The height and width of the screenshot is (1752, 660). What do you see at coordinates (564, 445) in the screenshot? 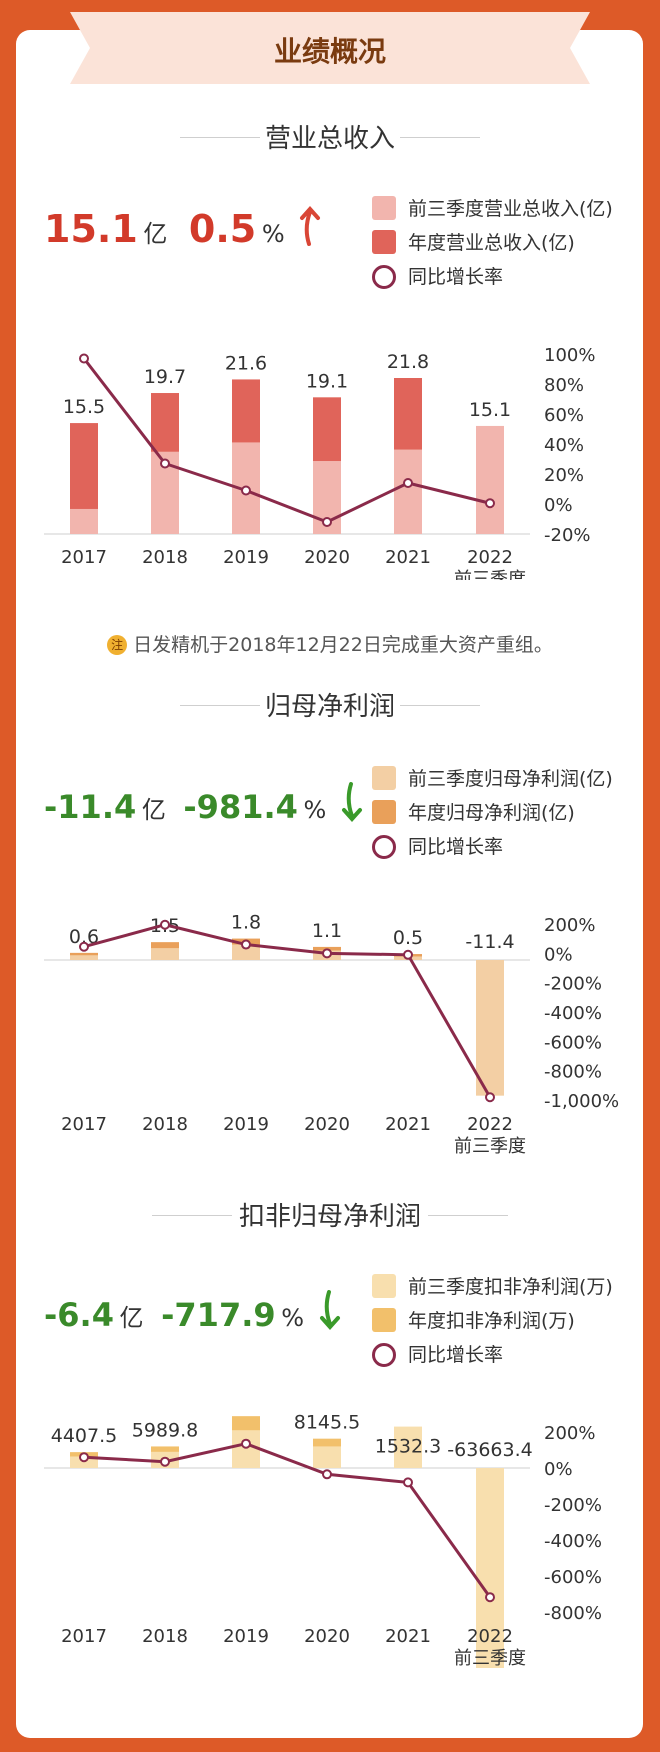
I see `y2-tick-label: 40%` at bounding box center [564, 445].